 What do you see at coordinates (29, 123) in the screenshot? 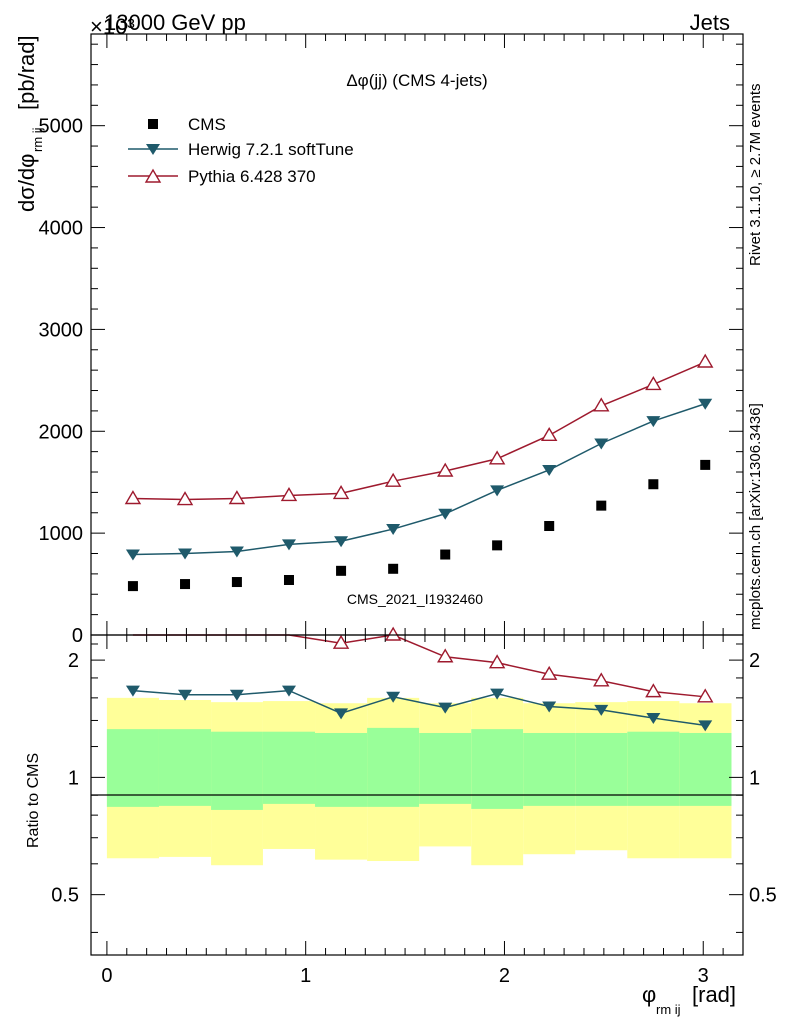
I see `y-axis-label: dσ/dφ rm ij [pb/rad]` at bounding box center [29, 123].